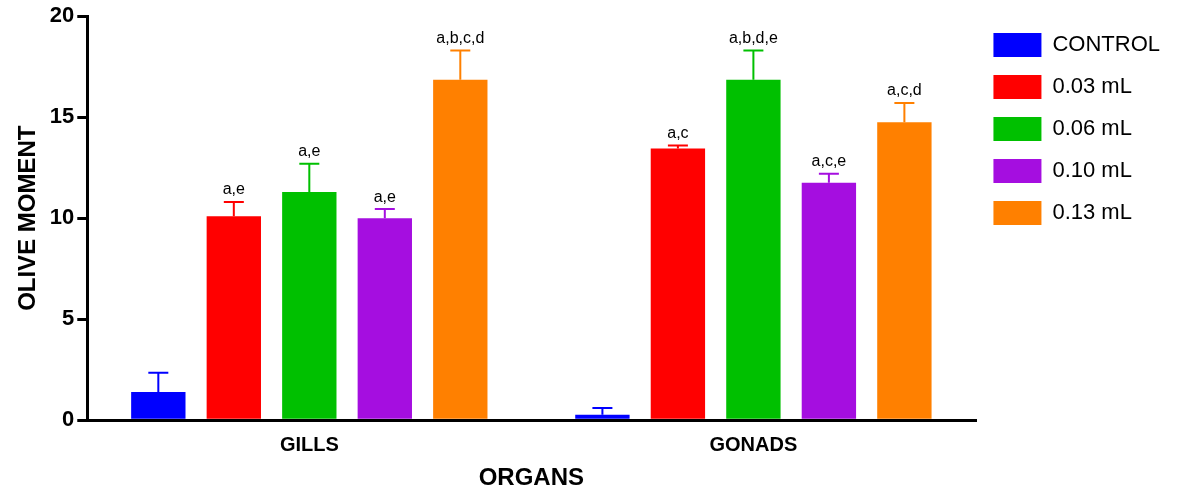 The height and width of the screenshot is (497, 1180). I want to click on bar, so click(678, 283).